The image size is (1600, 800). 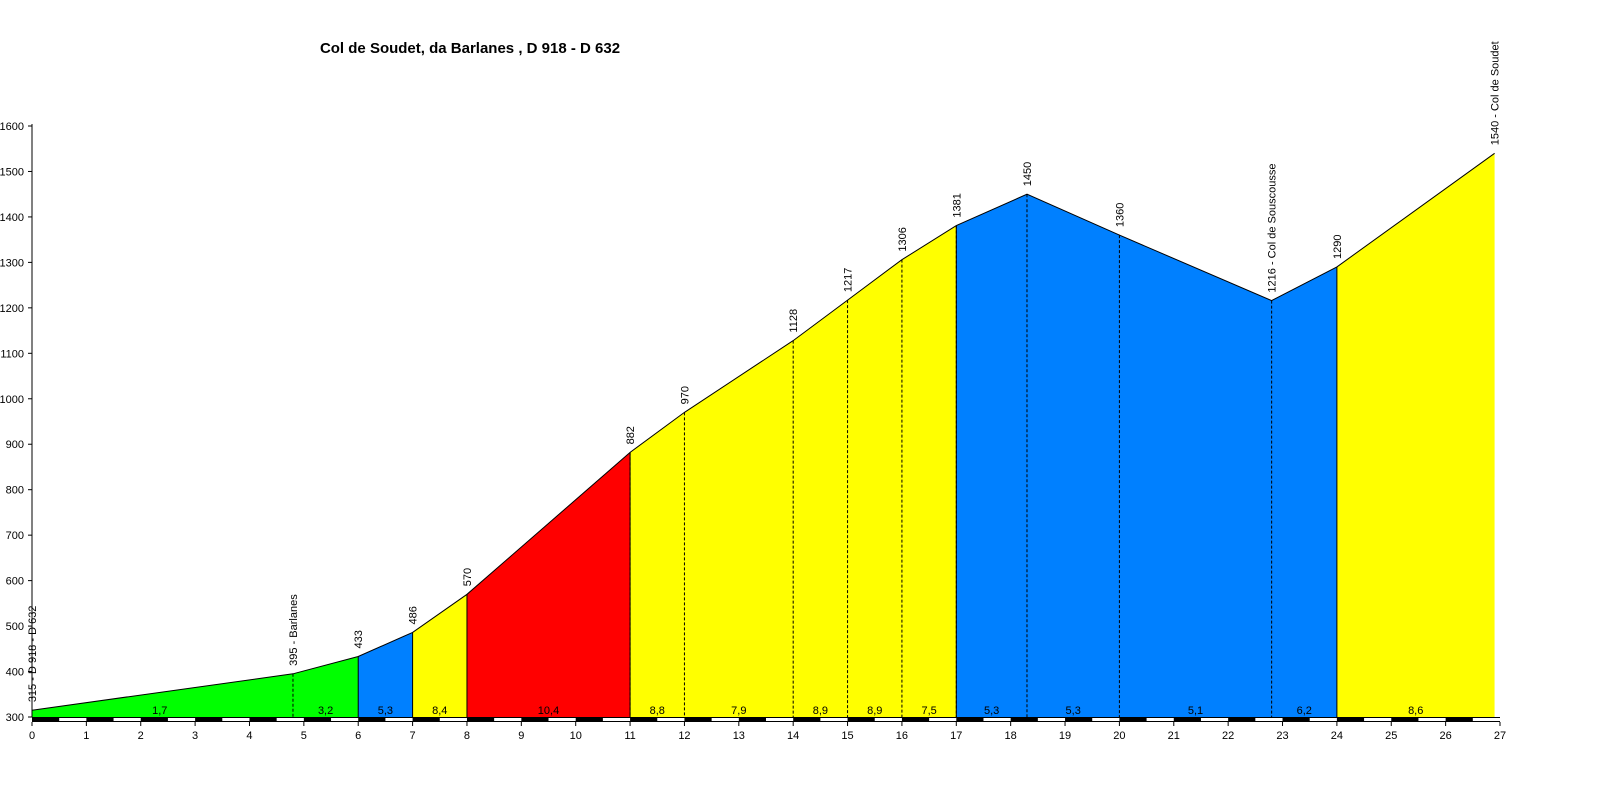 I want to click on x-tick-label: 12, so click(x=684, y=736).